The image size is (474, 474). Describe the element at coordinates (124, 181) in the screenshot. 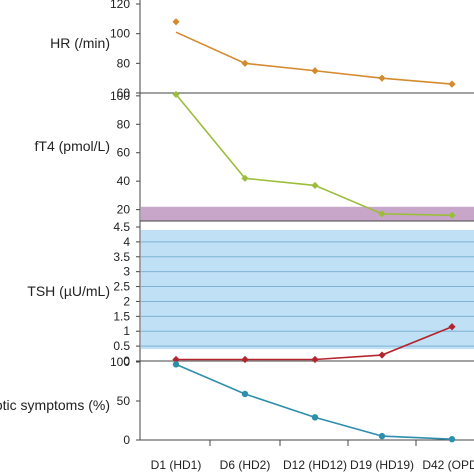

I see `ft4-y-tick-label: 40` at that location.